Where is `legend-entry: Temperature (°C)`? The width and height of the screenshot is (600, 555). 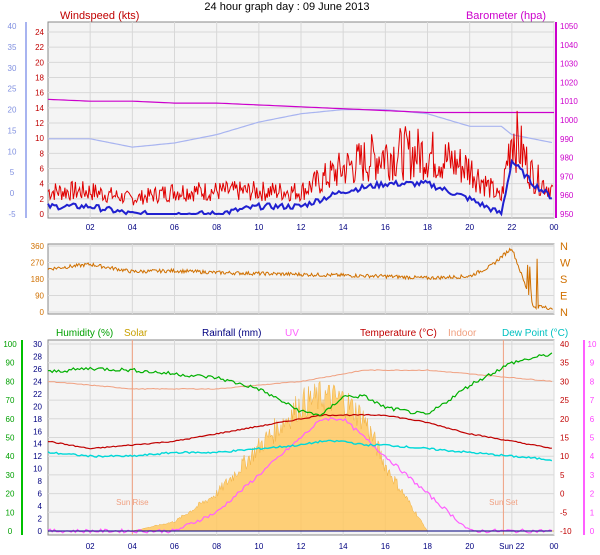 legend-entry: Temperature (°C) is located at coordinates (398, 333).